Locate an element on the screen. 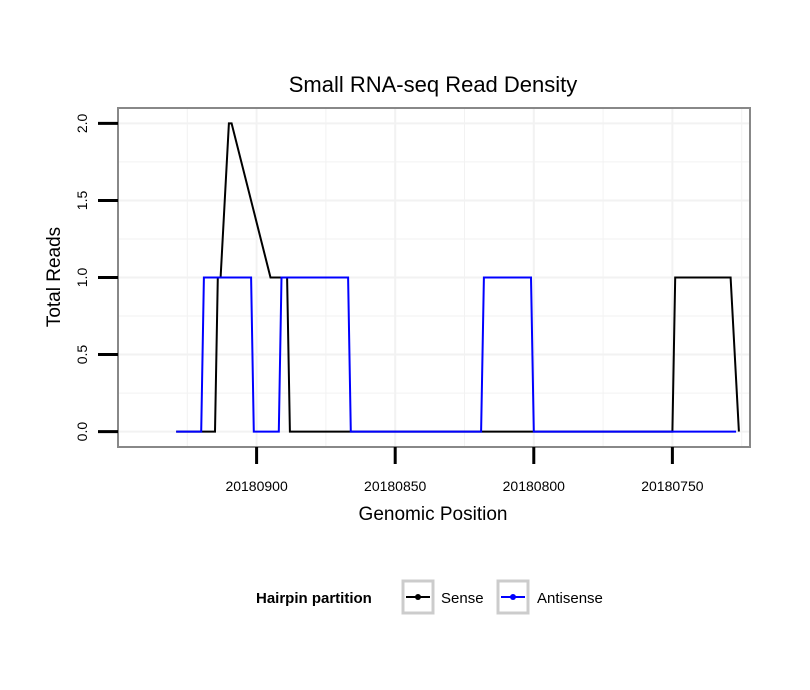  x-tick-label: 20180800 is located at coordinates (534, 486).